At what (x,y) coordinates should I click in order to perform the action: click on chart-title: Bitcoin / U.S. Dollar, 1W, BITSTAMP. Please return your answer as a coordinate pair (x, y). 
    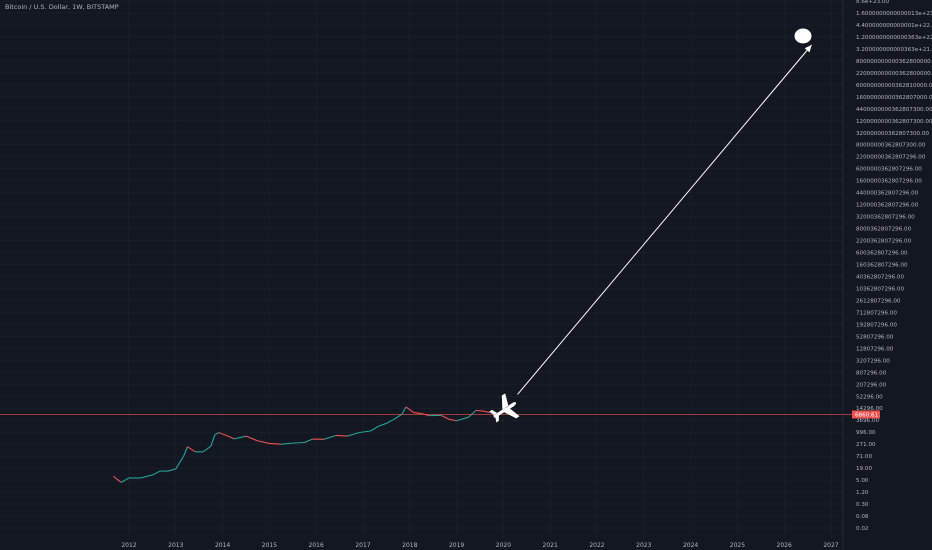
    Looking at the image, I should click on (62, 7).